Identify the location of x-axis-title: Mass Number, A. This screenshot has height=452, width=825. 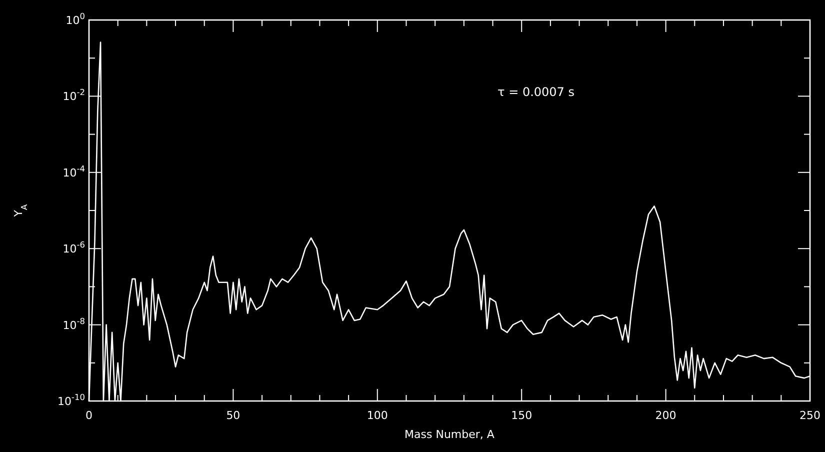
(449, 434).